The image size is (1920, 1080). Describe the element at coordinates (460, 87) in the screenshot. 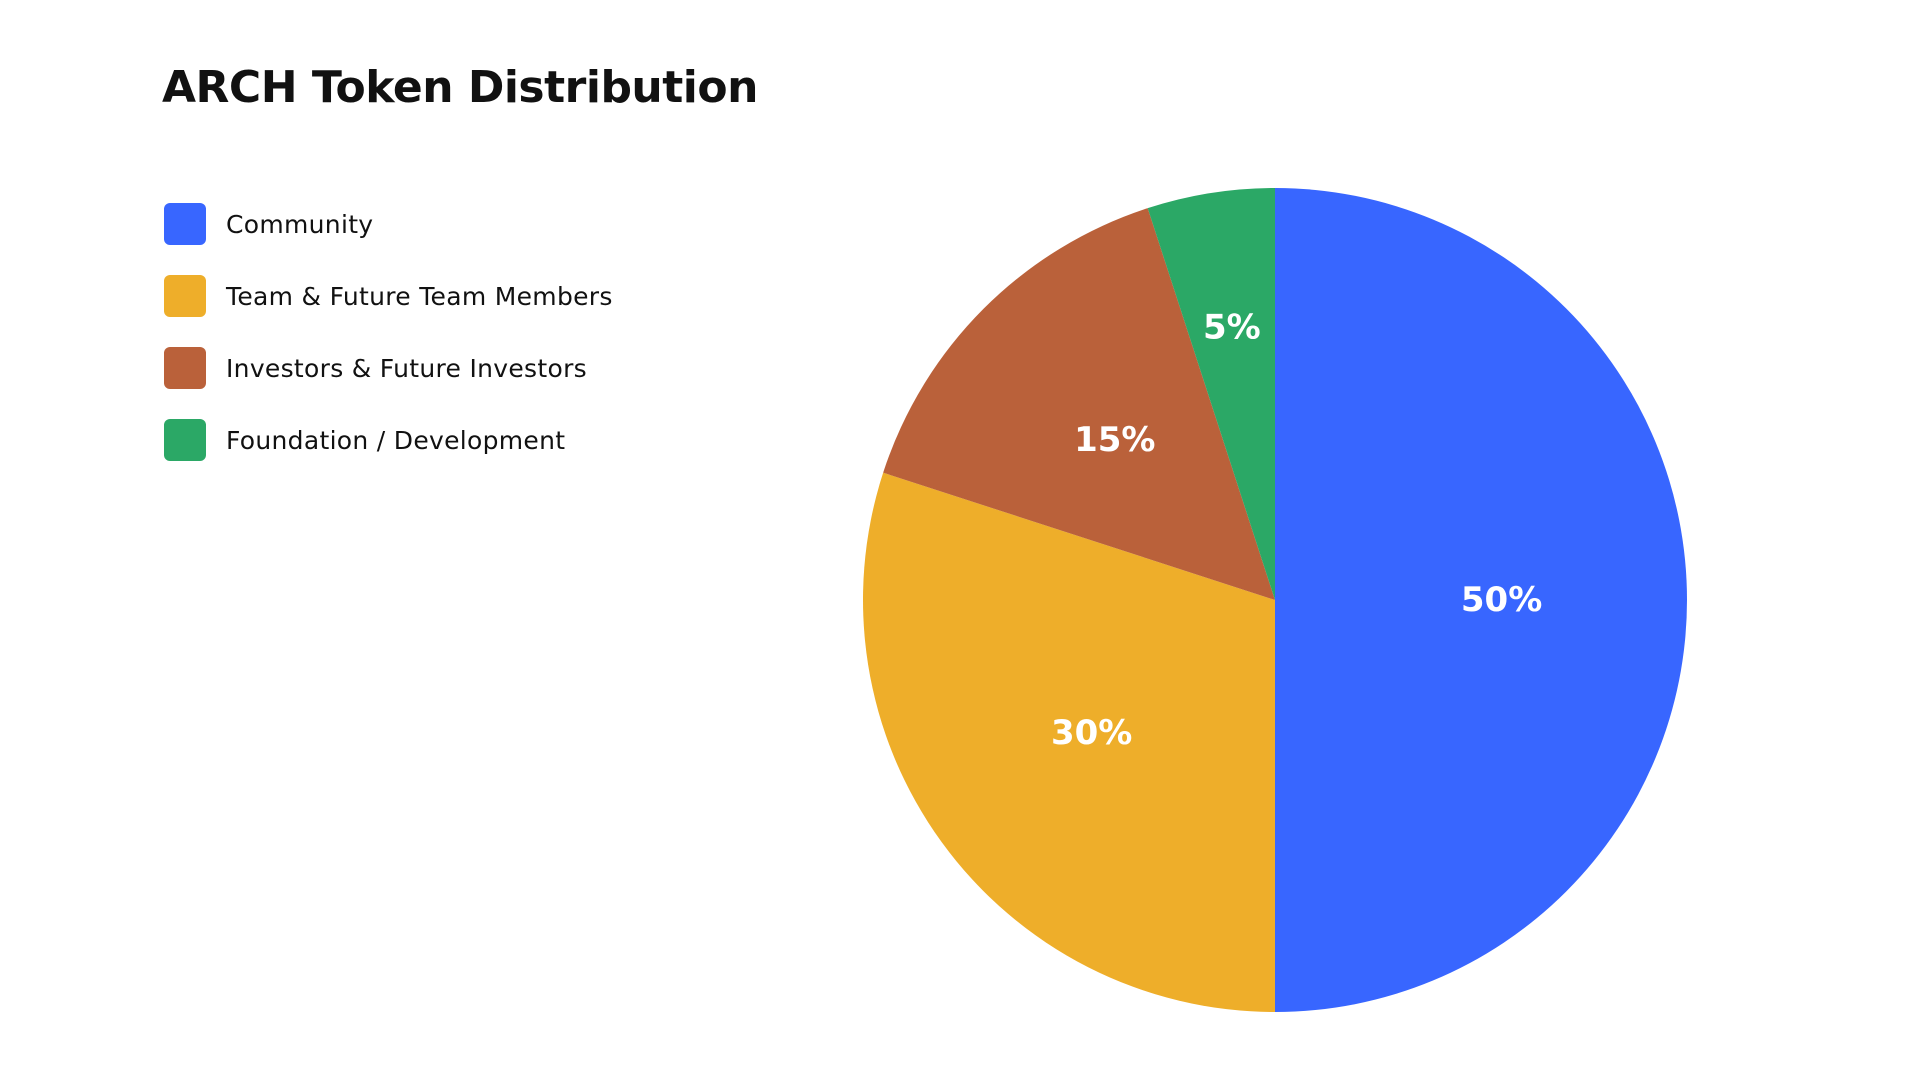

I see `chart-title: ARCH Token Distribution` at that location.